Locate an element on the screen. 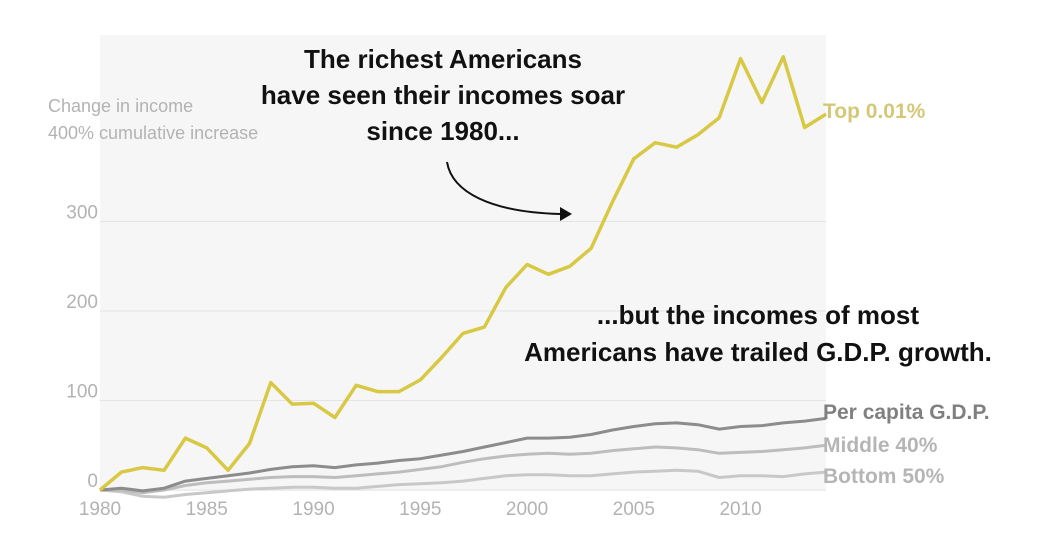  y-axis-sublabel: 400% cumulative increase is located at coordinates (153, 133).